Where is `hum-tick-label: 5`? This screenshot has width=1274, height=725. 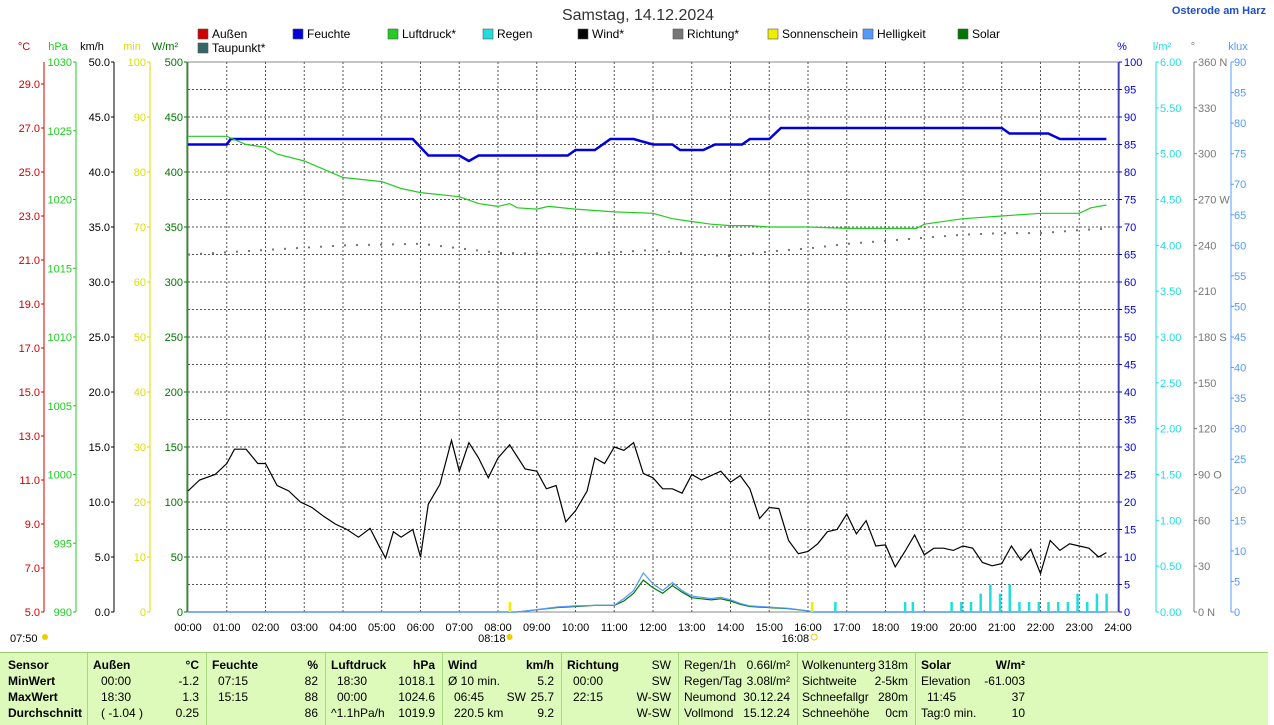
hum-tick-label: 5 is located at coordinates (1127, 586).